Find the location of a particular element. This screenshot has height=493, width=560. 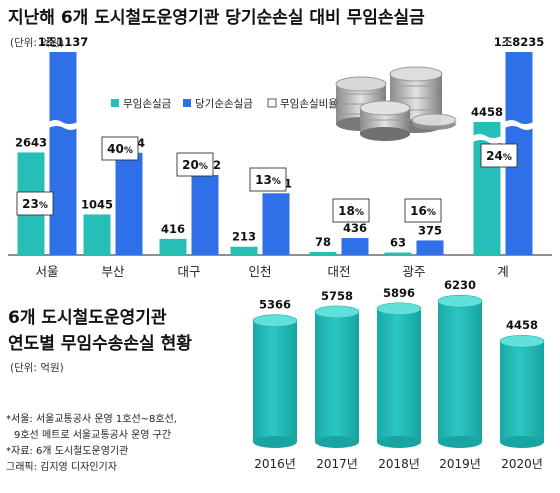

year-label: 2019년 is located at coordinates (460, 464).